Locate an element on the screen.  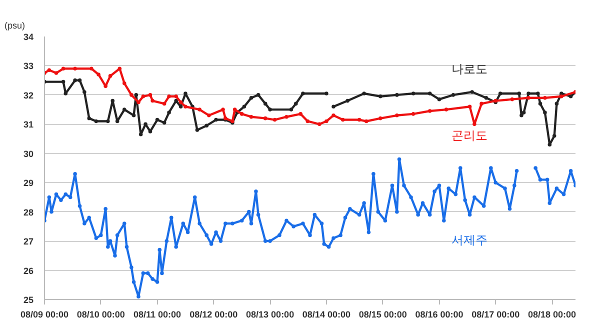
y-tick-label: 33 is located at coordinates (28, 66).